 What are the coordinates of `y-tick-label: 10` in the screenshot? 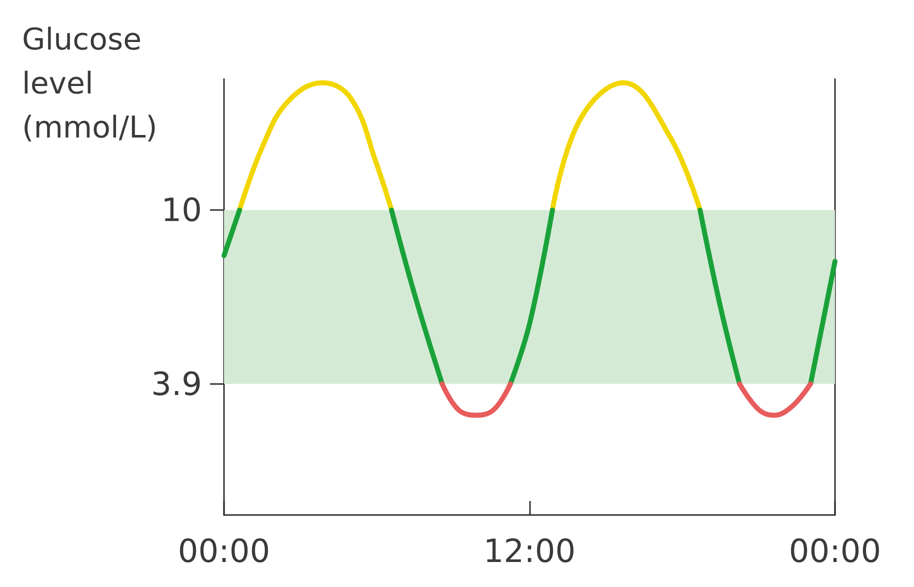 It's located at (181, 210).